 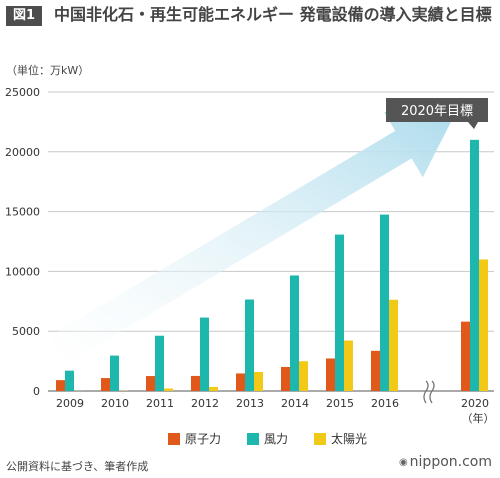 What do you see at coordinates (36, 391) in the screenshot?
I see `y-tick-label: 0` at bounding box center [36, 391].